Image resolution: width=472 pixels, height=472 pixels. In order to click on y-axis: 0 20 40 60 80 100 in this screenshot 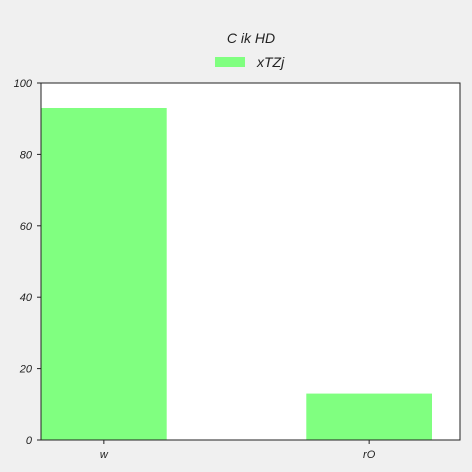, I will do `click(27, 262)`.